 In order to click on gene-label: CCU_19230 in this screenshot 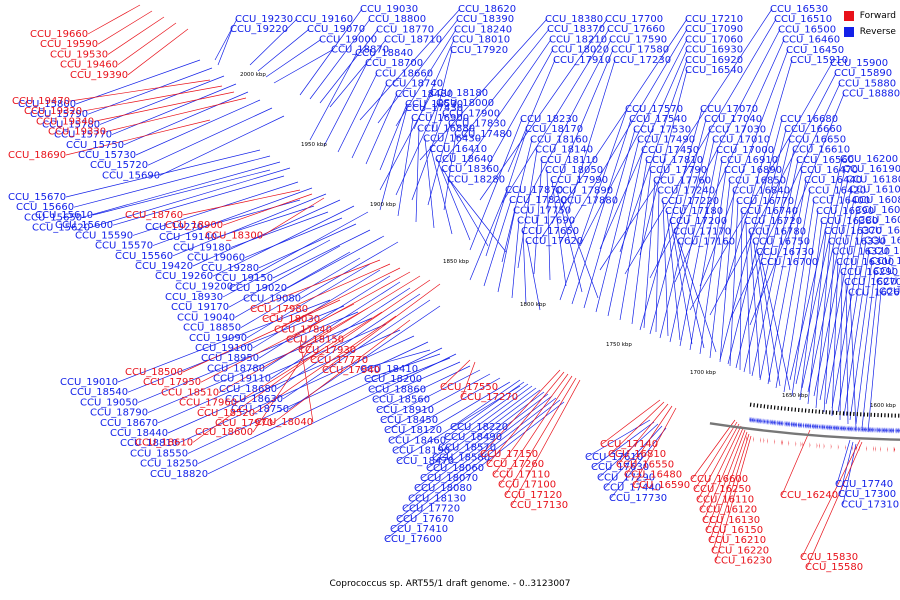, I will do `click(264, 19)`.